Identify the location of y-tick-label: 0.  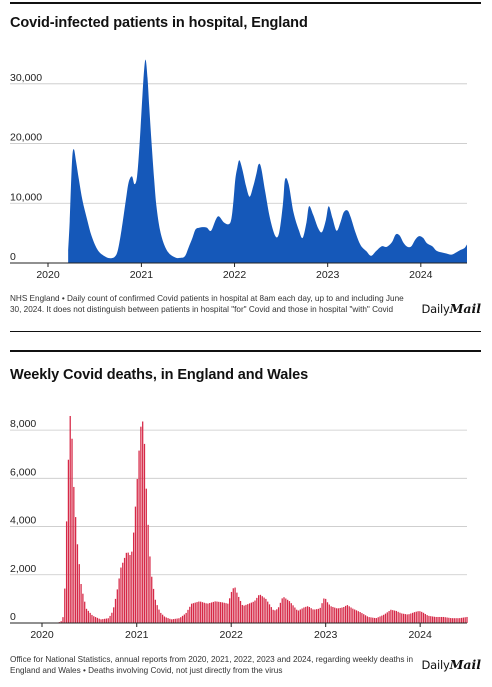
(13, 617).